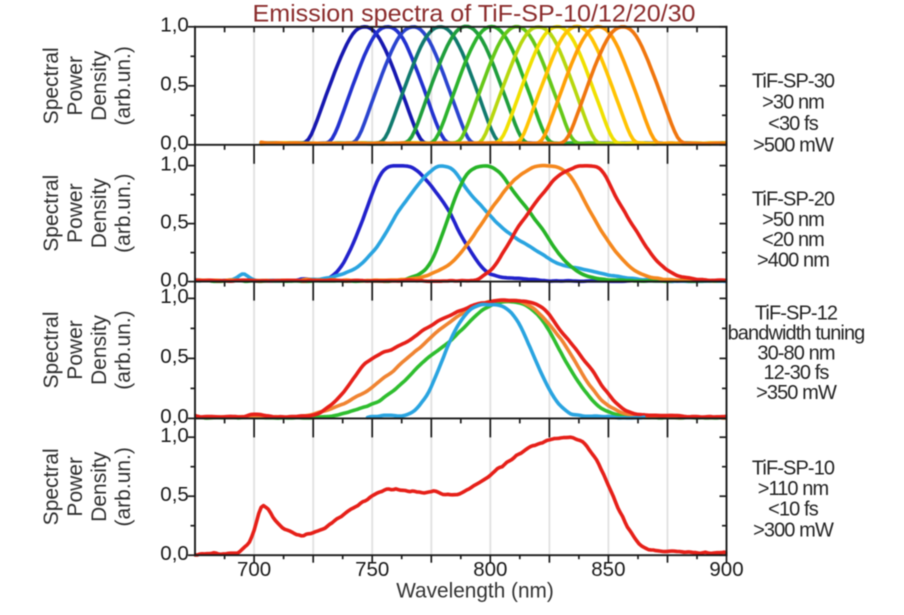 This screenshot has height=615, width=904. I want to click on svg-text: <10 fs, so click(793, 510).